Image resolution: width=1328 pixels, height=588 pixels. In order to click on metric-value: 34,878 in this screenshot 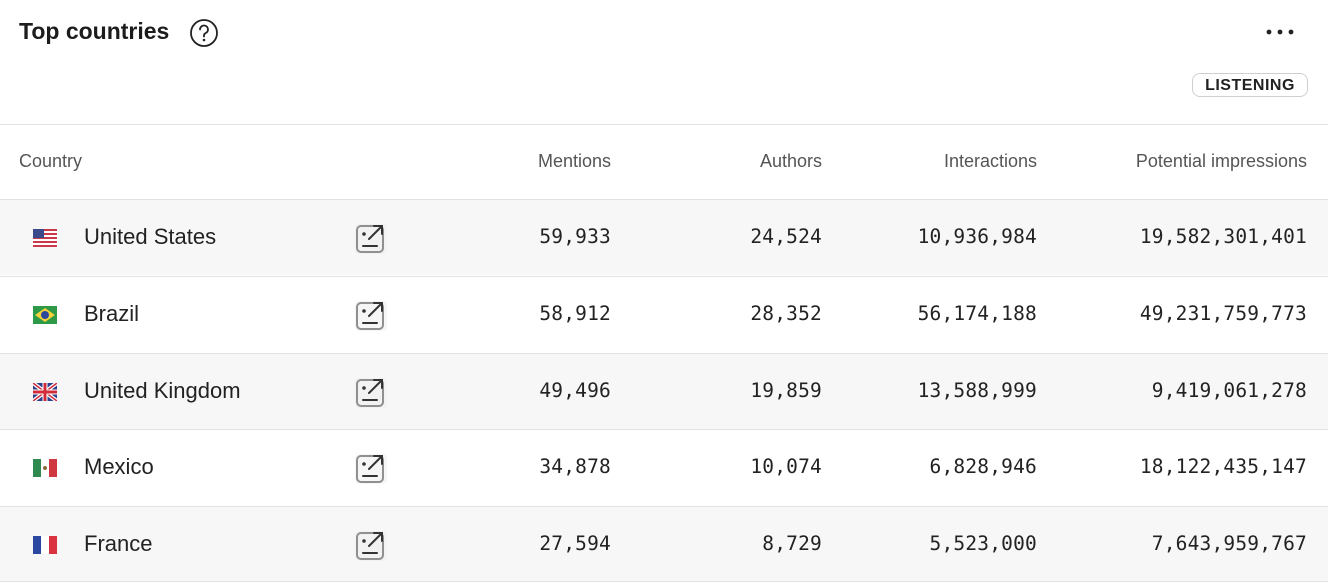, I will do `click(575, 467)`.